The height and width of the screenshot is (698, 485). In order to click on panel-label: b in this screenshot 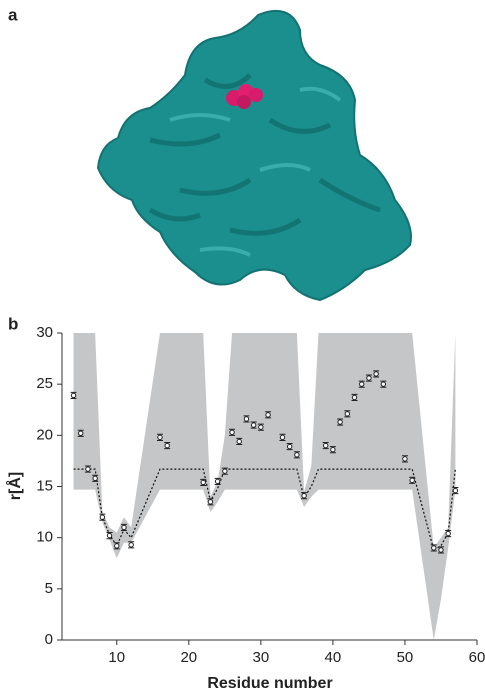, I will do `click(13, 323)`.